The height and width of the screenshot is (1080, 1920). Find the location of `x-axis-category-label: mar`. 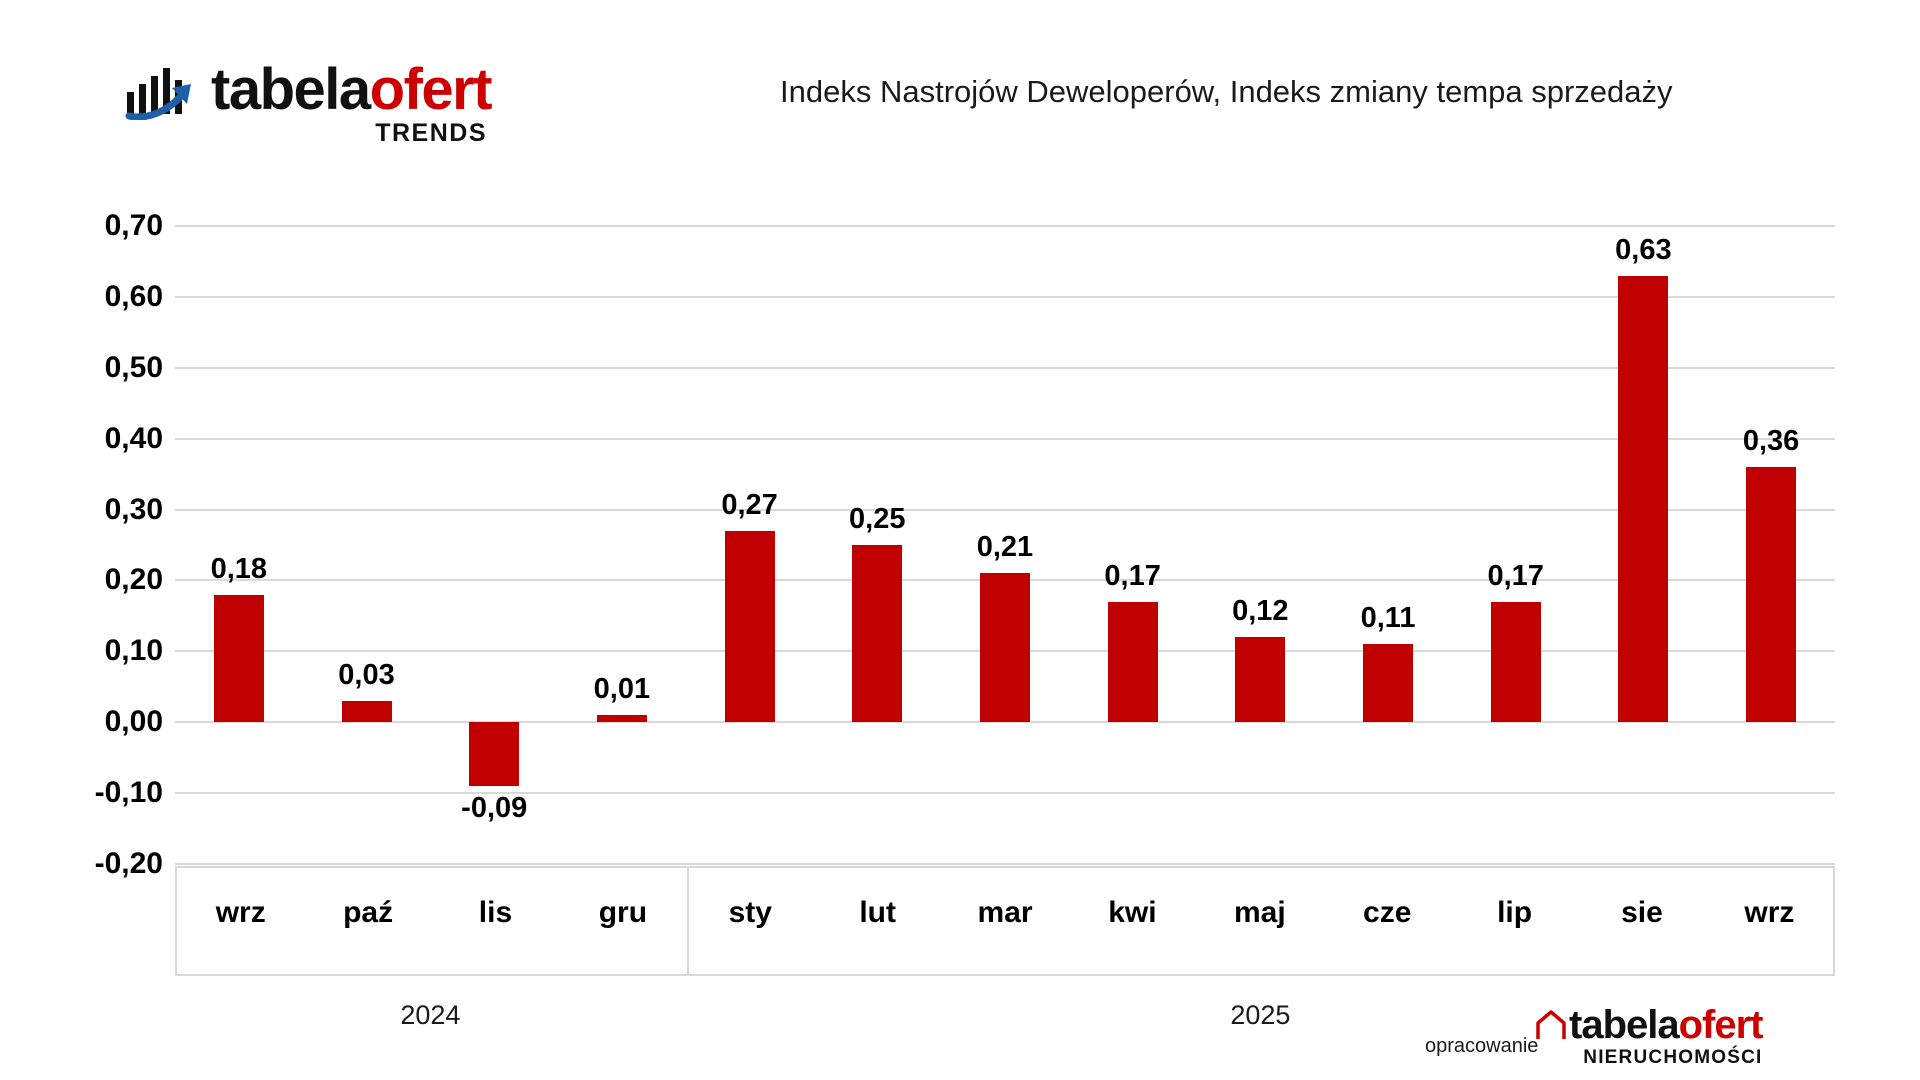

x-axis-category-label: mar is located at coordinates (1005, 912).